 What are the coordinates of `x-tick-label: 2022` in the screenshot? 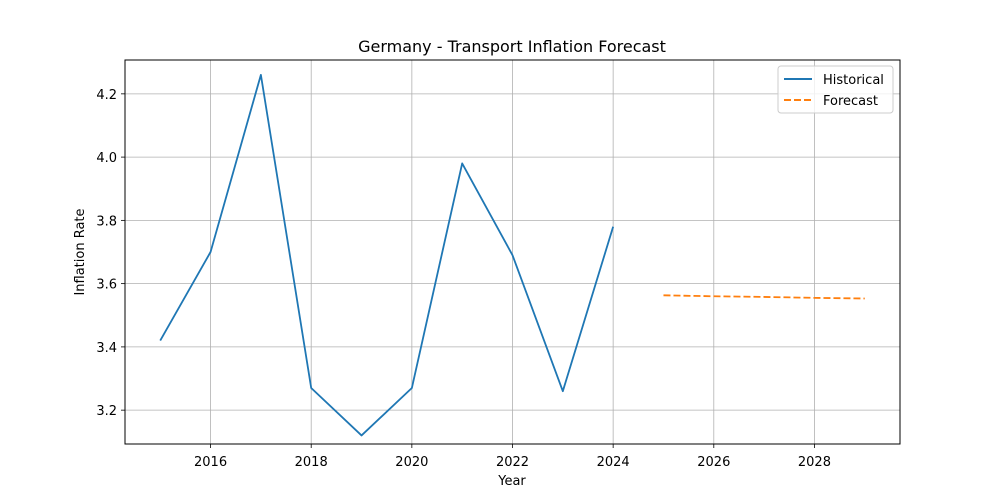 It's located at (512, 462).